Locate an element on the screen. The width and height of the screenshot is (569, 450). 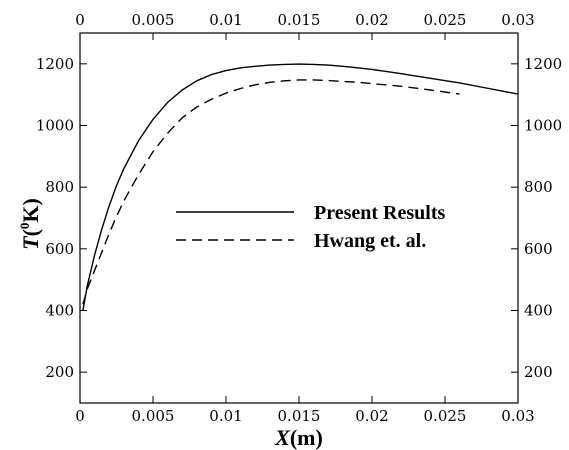
y-axis-title: T(0K) is located at coordinates (30, 224).